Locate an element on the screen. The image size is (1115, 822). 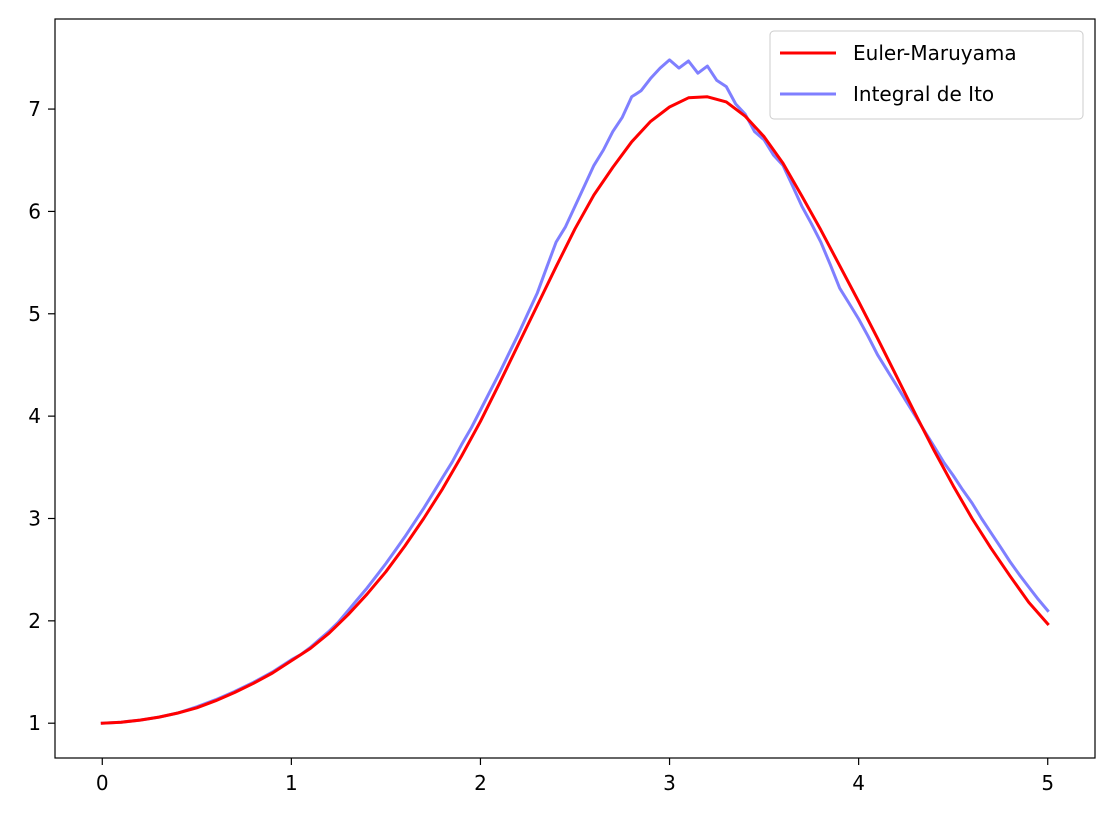
legend-label-euler-maruyama: Euler-Maruyama is located at coordinates (935, 53).